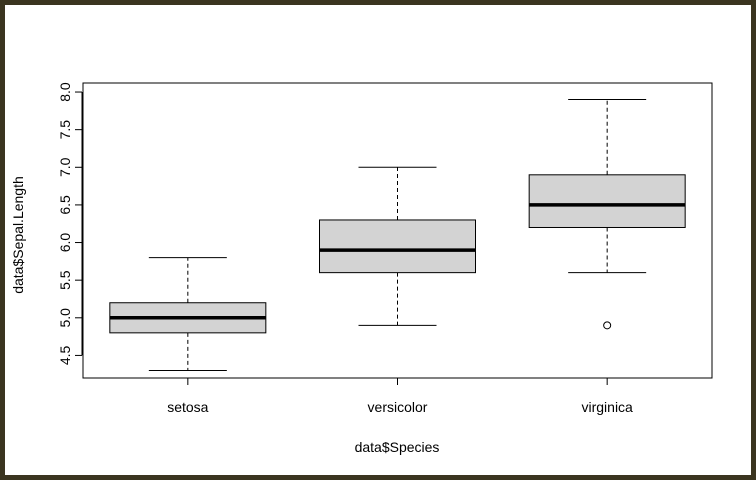 This screenshot has width=756, height=480. What do you see at coordinates (65, 355) in the screenshot?
I see `y-tick-label: 4.5` at bounding box center [65, 355].